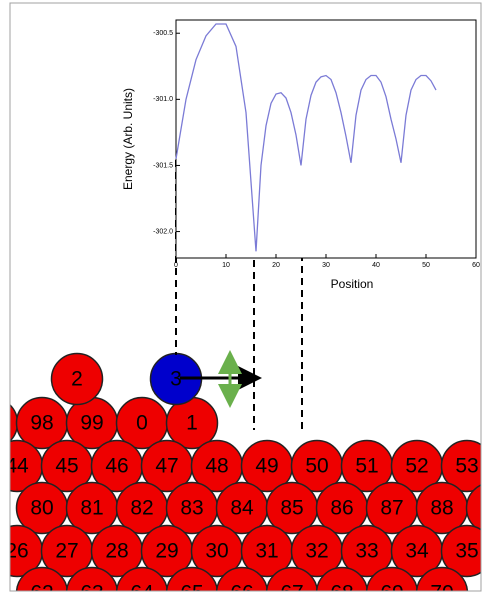 The height and width of the screenshot is (595, 491). I want to click on x-tick-label: 10, so click(226, 265).